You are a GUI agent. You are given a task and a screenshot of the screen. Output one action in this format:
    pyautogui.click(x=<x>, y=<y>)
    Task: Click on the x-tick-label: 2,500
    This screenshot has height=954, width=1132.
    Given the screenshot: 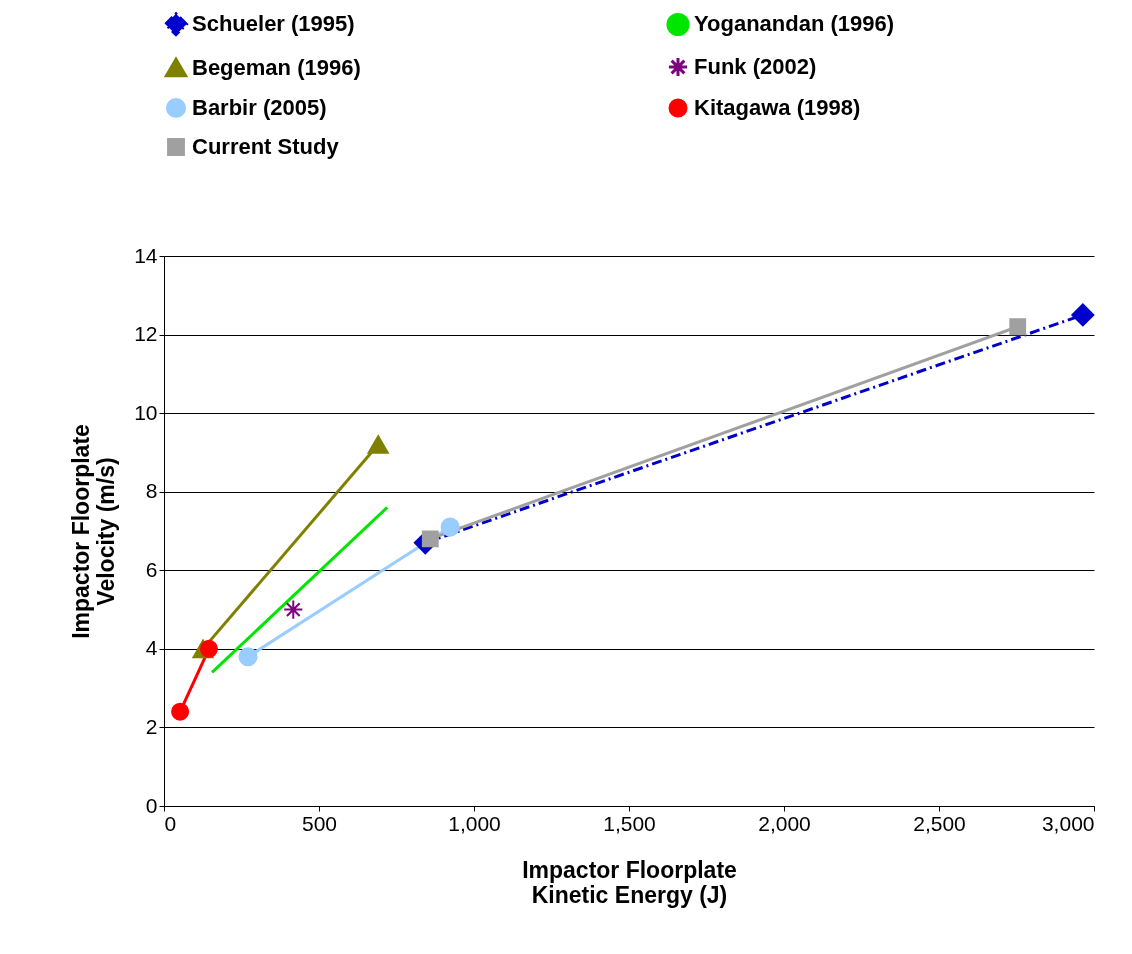 What is the action you would take?
    pyautogui.click(x=939, y=823)
    